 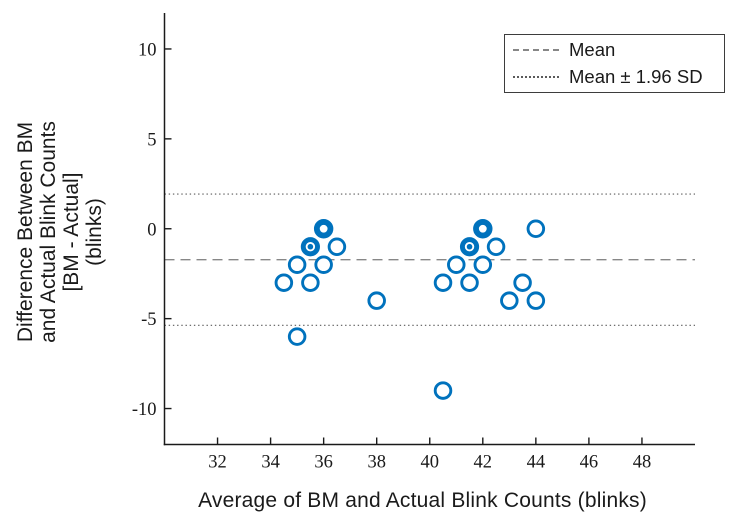 I want to click on legend: Mean Mean ± 1.96 SD, so click(x=614, y=63).